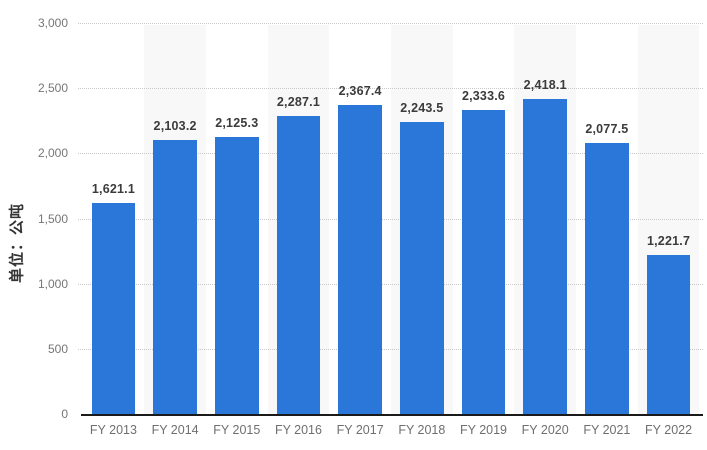 This screenshot has height=450, width=707. What do you see at coordinates (298, 101) in the screenshot?
I see `value-label: 2,287.1` at bounding box center [298, 101].